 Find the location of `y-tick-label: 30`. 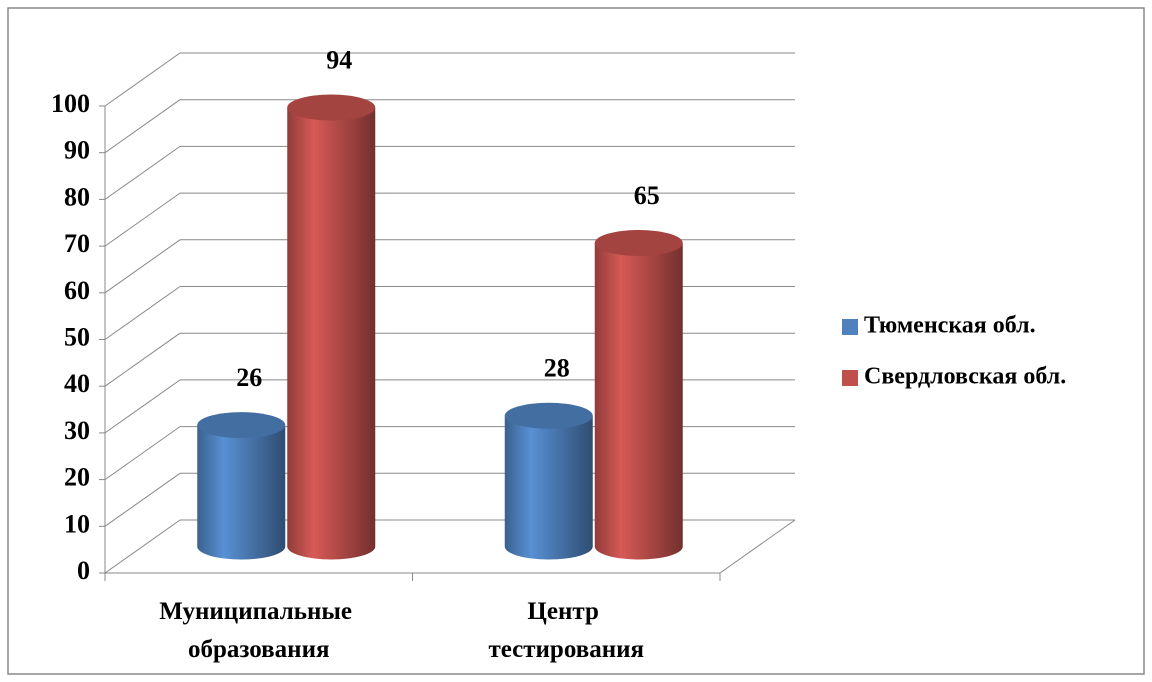

y-tick-label: 30 is located at coordinates (77, 430).